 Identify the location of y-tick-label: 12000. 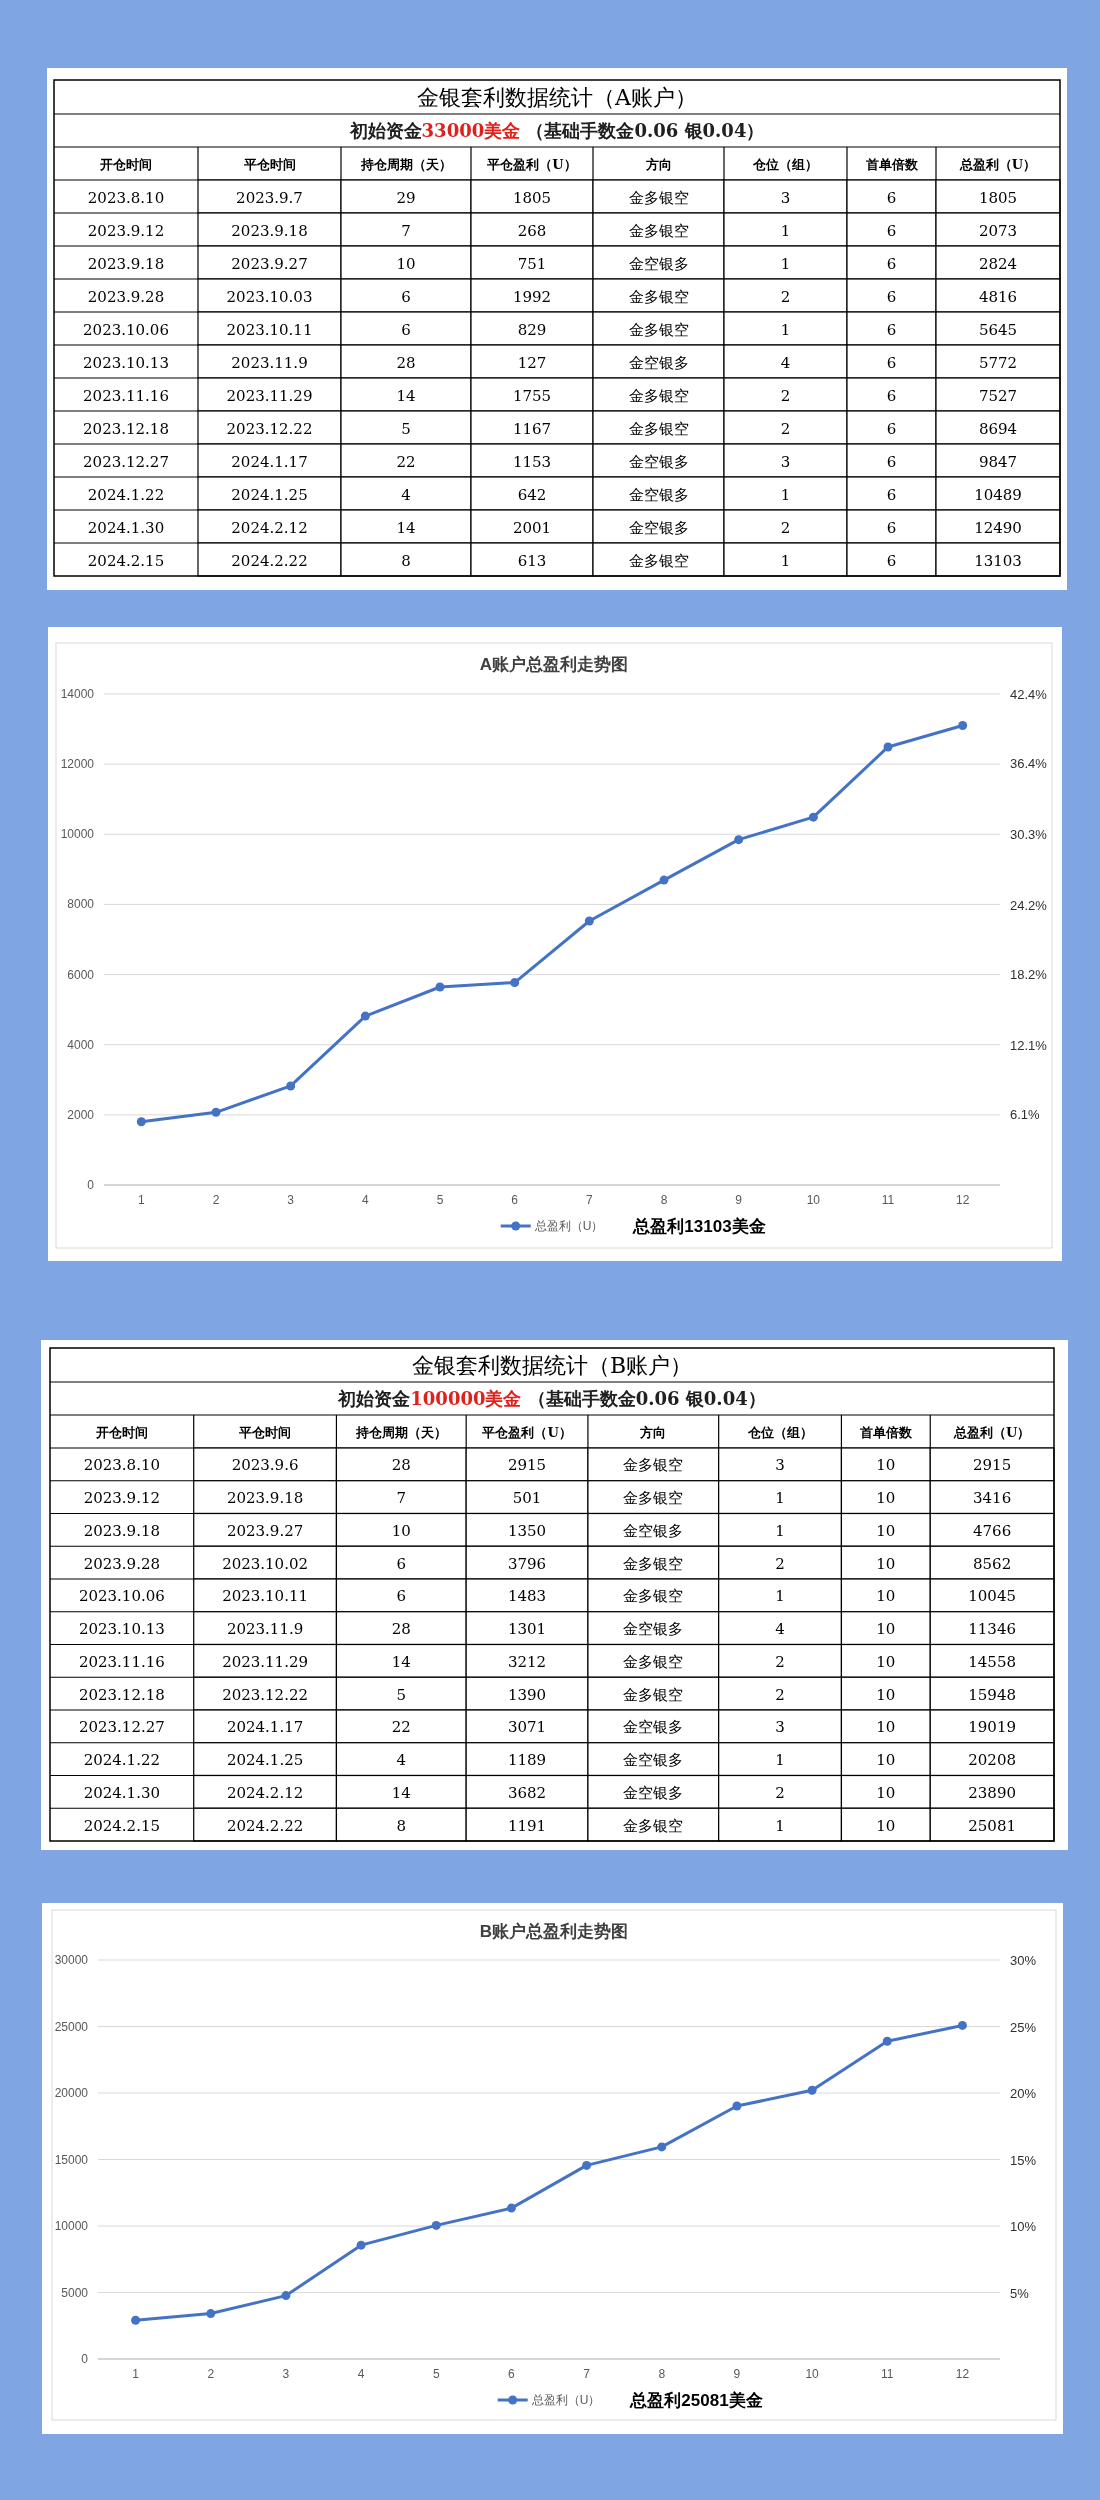
(77, 764).